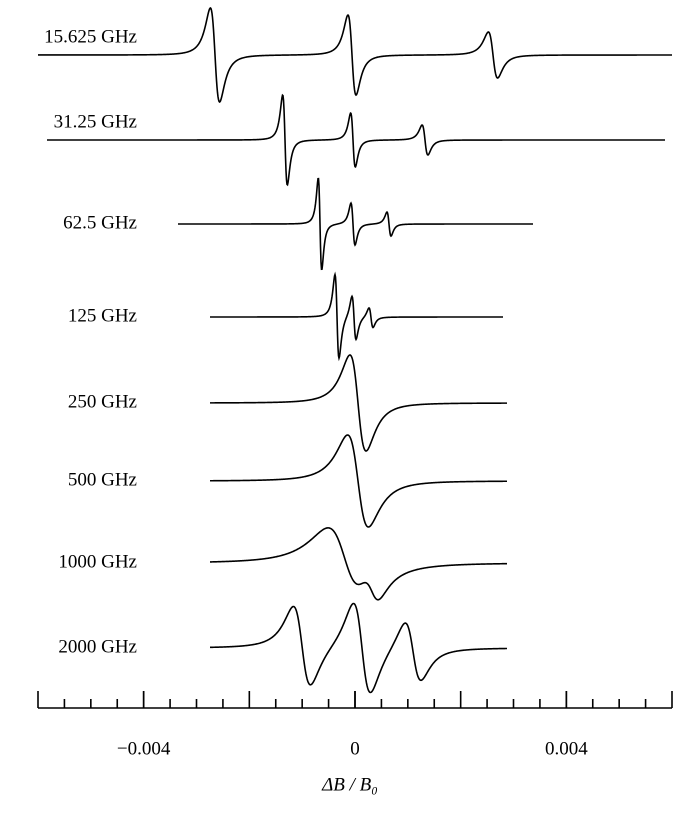  What do you see at coordinates (355, 748) in the screenshot?
I see `x-tick-label: 0` at bounding box center [355, 748].